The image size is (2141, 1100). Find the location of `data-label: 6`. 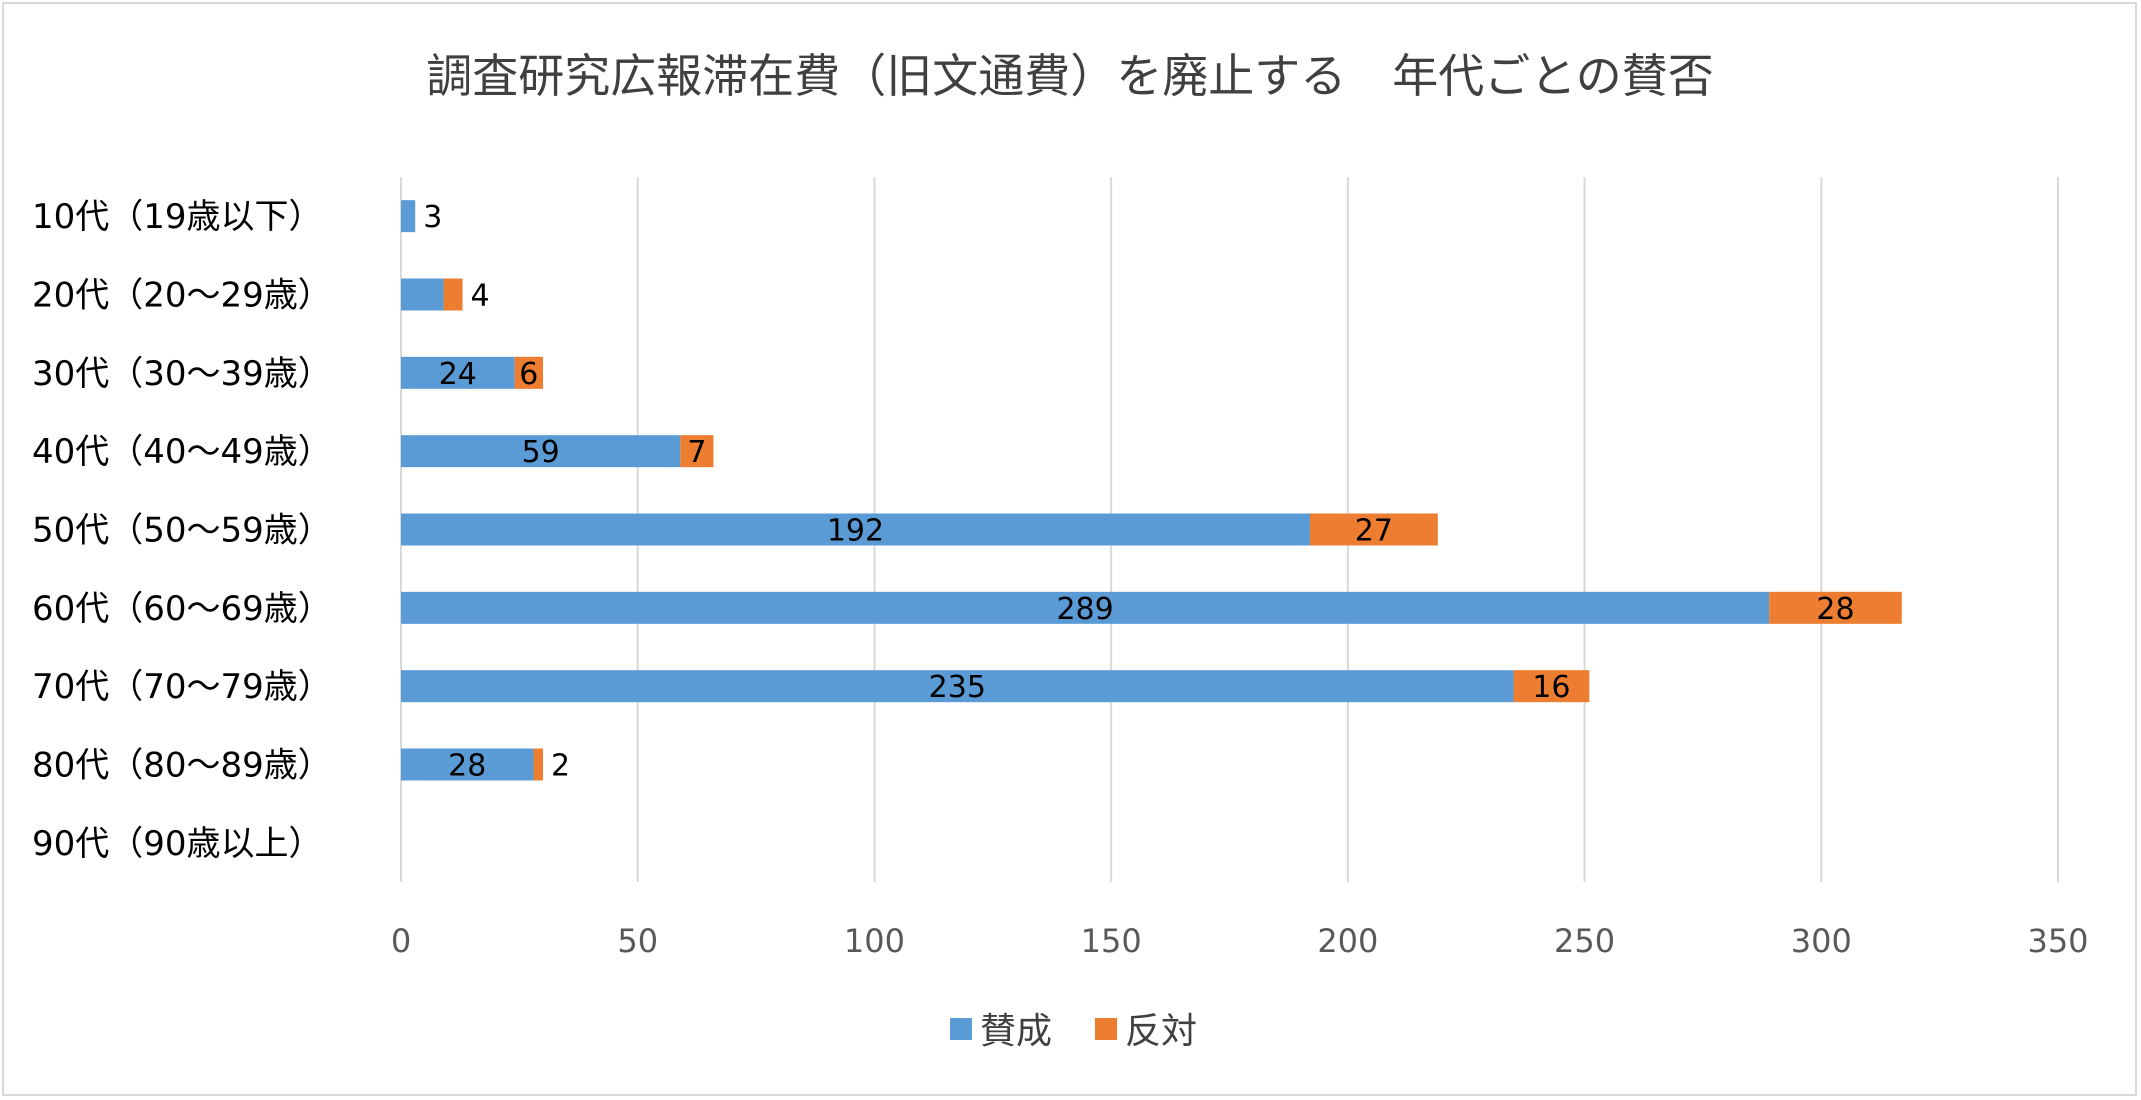

data-label: 6 is located at coordinates (528, 374).